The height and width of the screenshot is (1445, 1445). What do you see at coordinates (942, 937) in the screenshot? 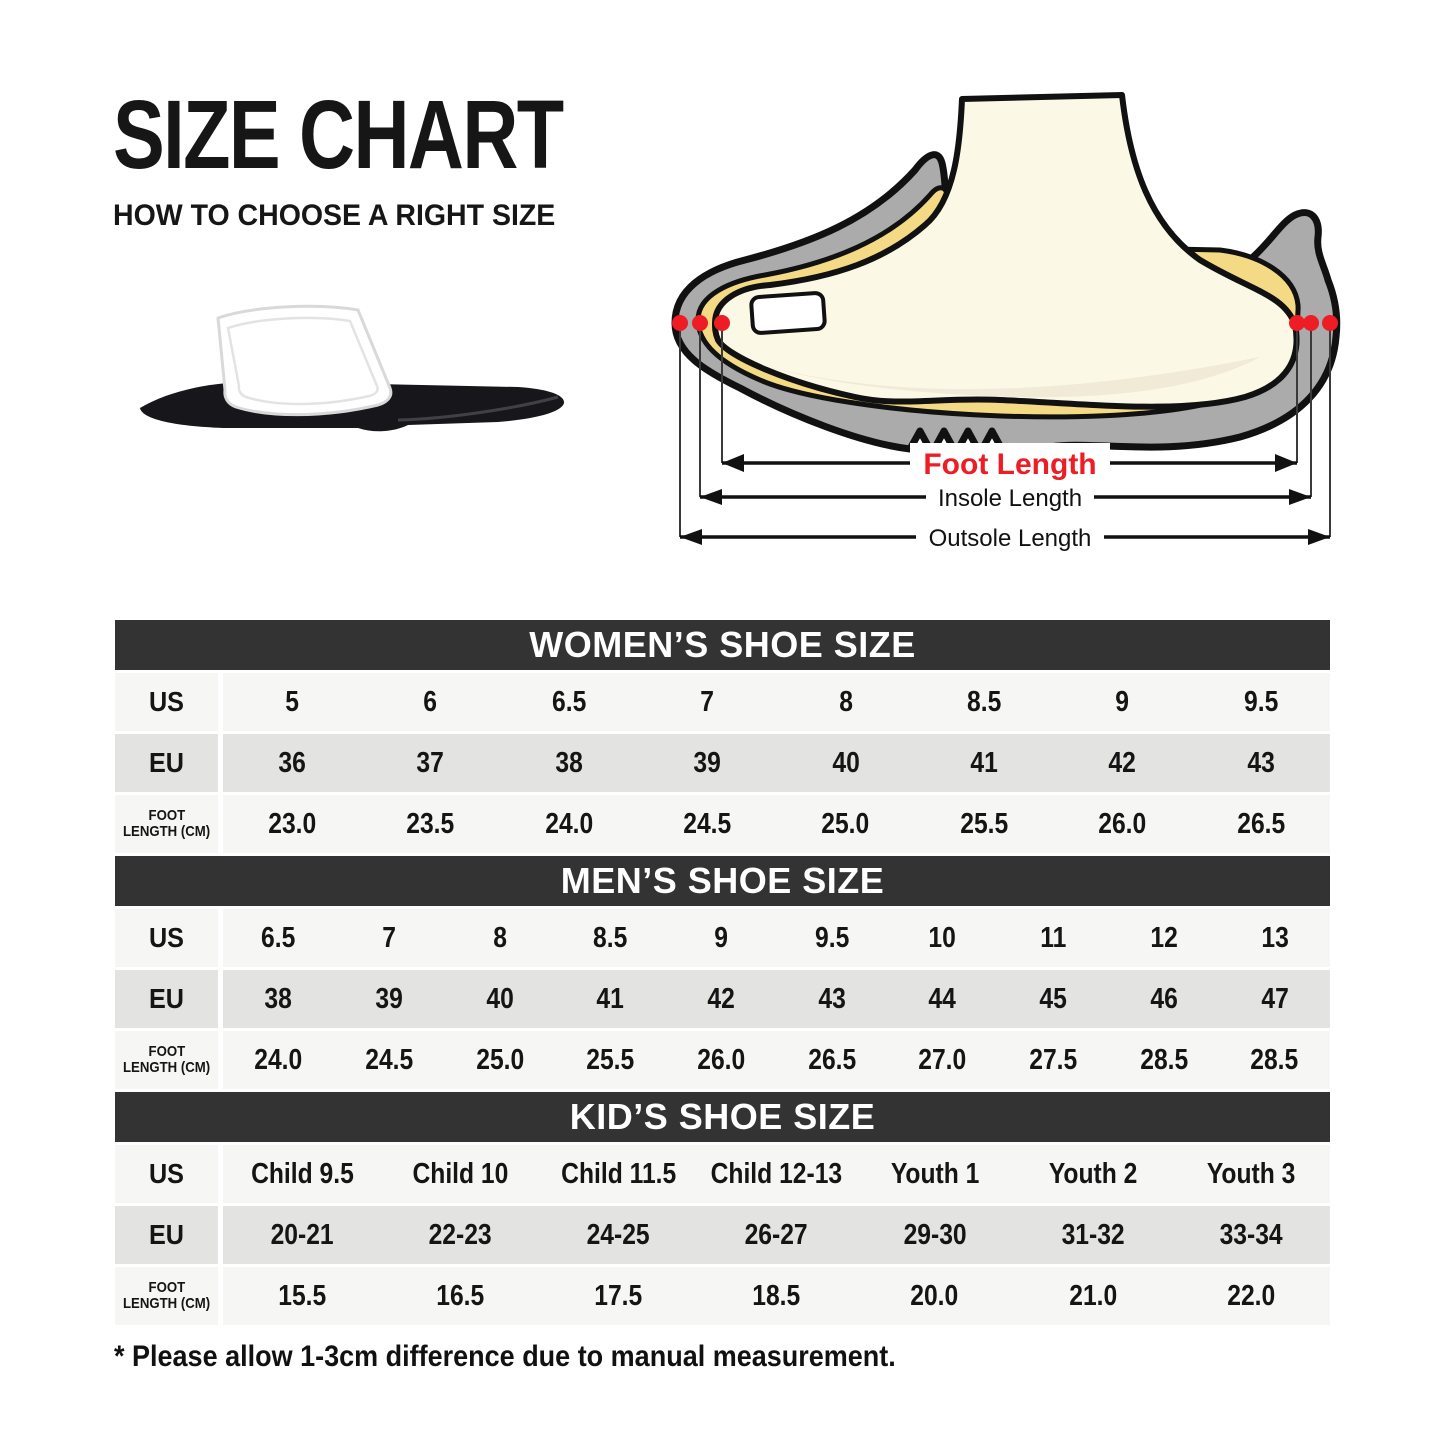
I see `size-cell: 10` at bounding box center [942, 937].